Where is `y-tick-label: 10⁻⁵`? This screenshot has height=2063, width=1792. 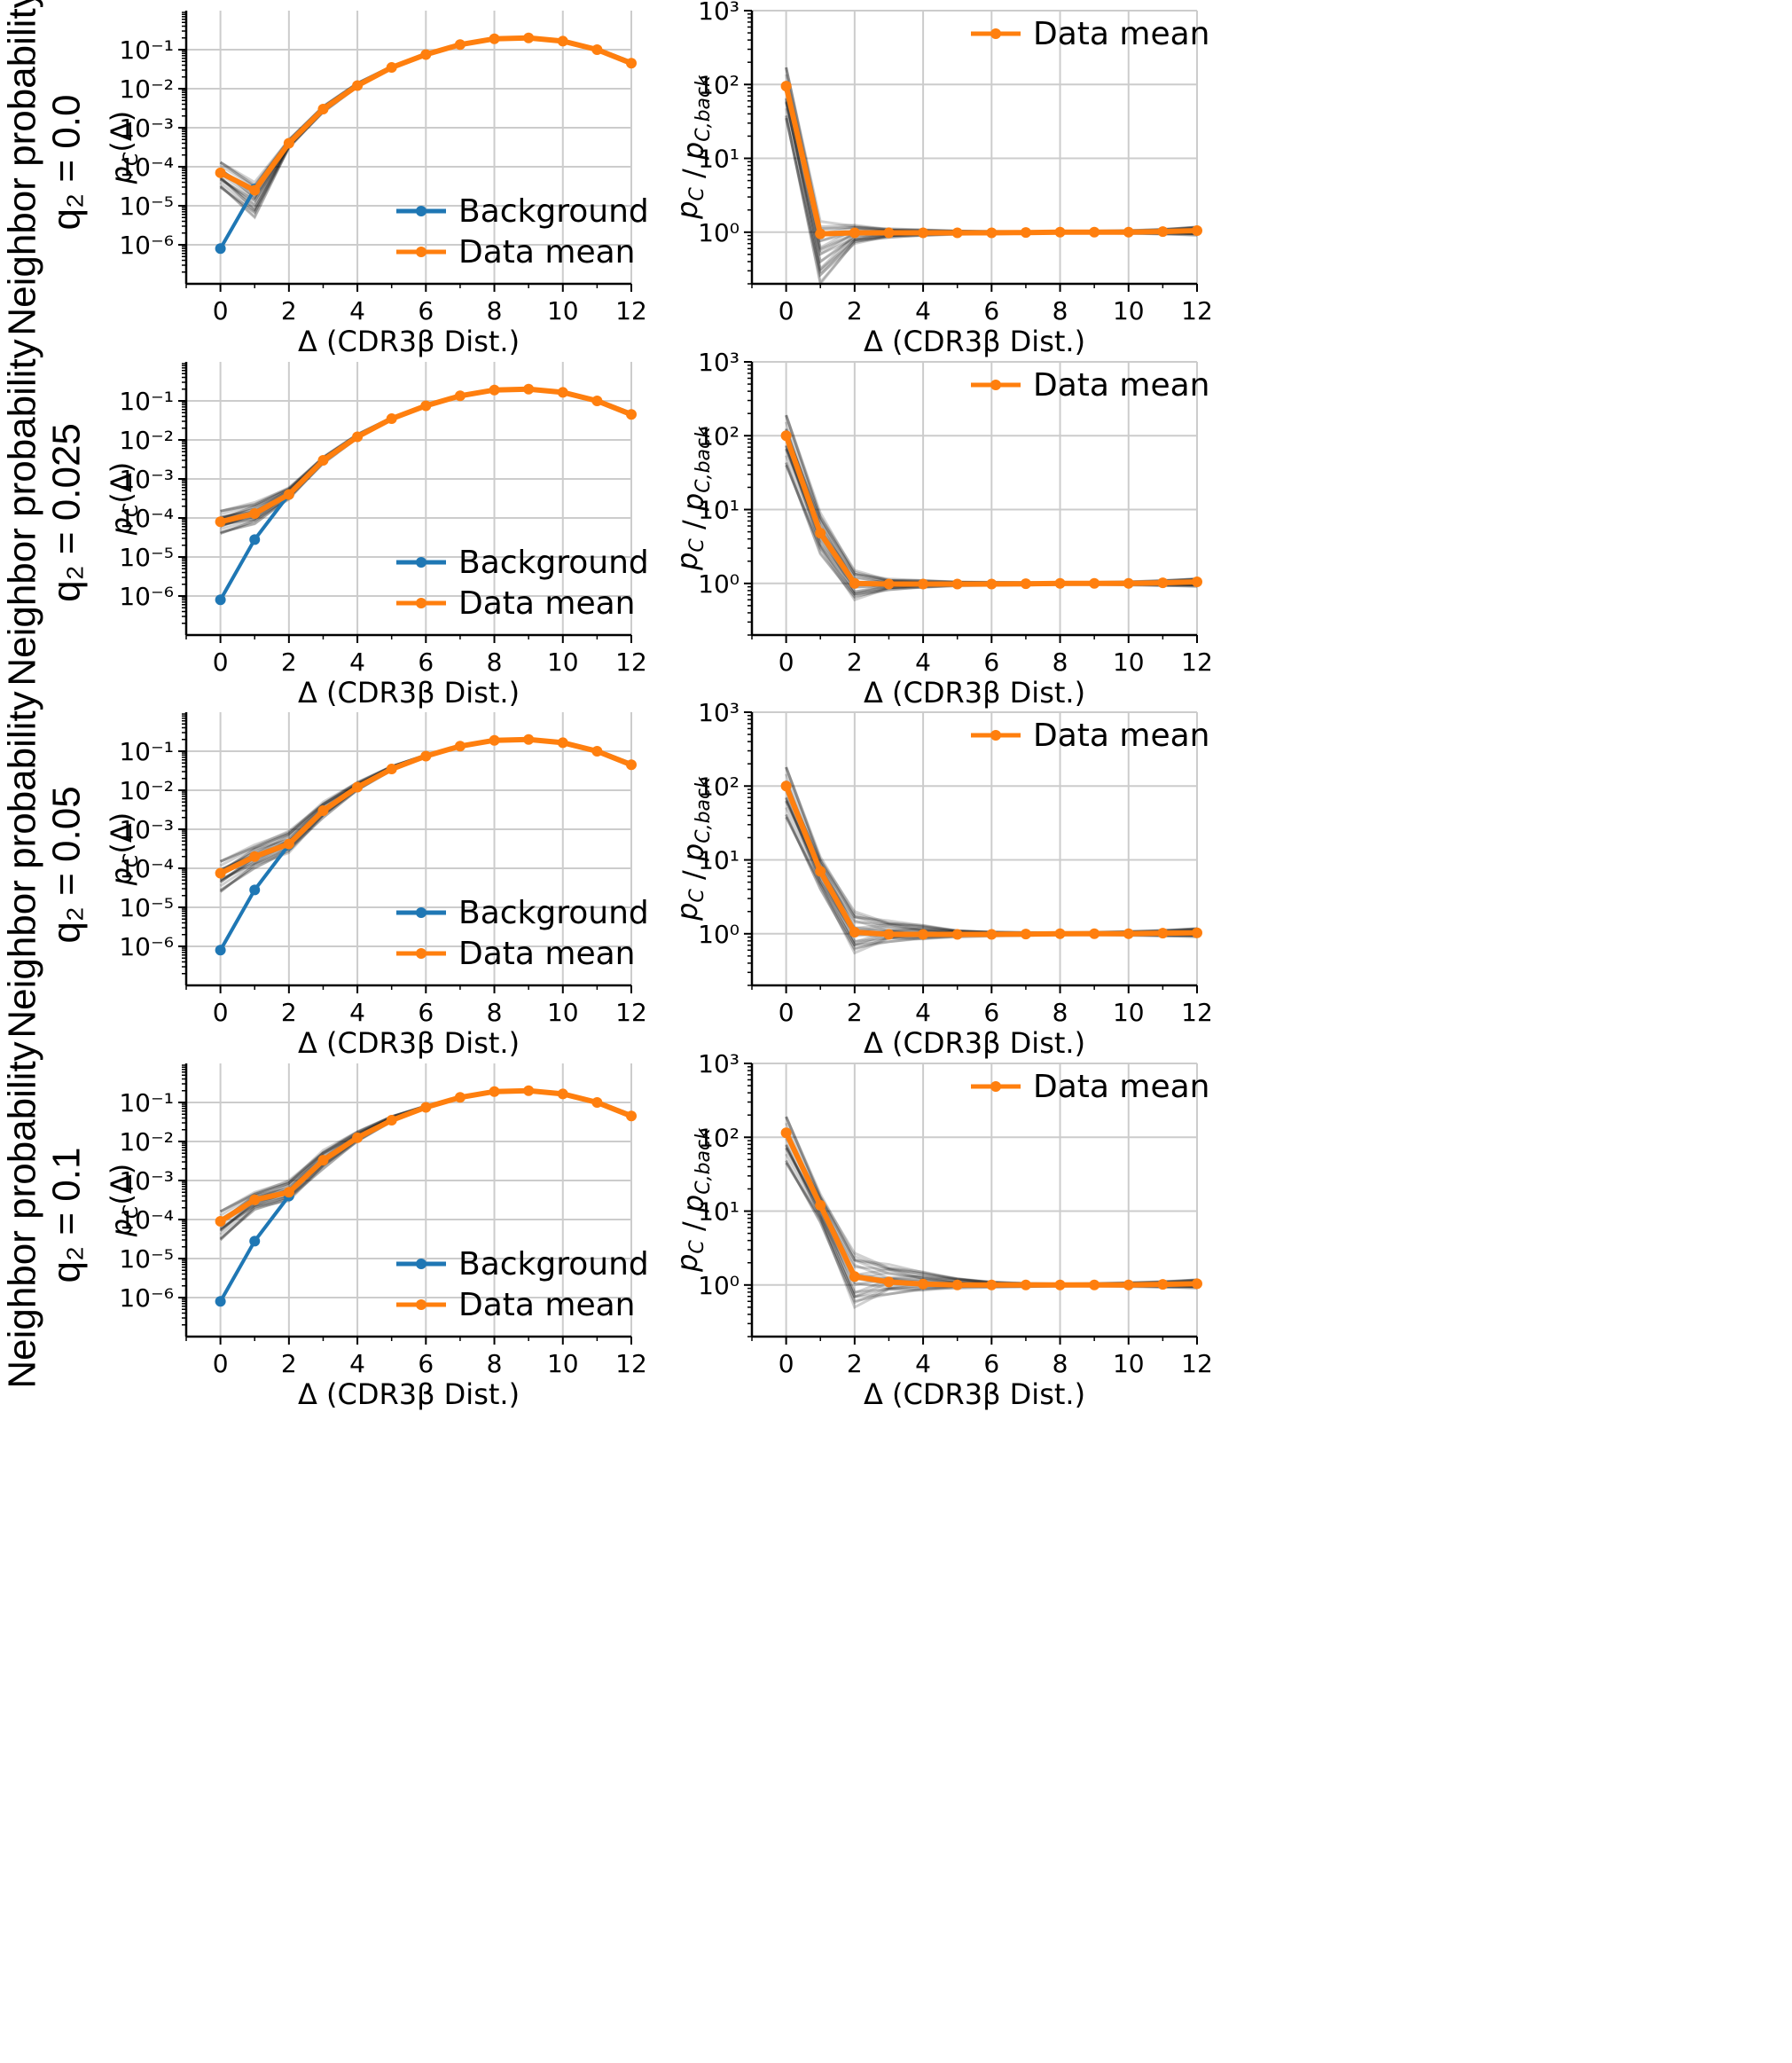
y-tick-label: 10⁻⁵ is located at coordinates (146, 1259).